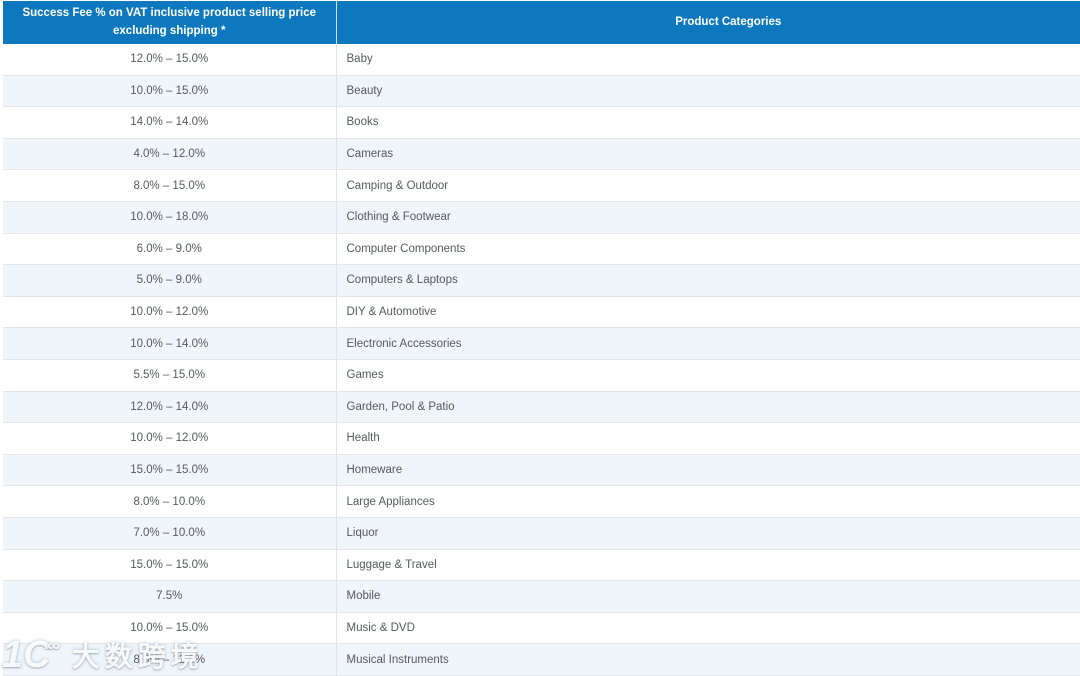 This screenshot has height=676, width=1080. Describe the element at coordinates (170, 185) in the screenshot. I see `fee-range-cell: 8.0% – 15.0%` at that location.